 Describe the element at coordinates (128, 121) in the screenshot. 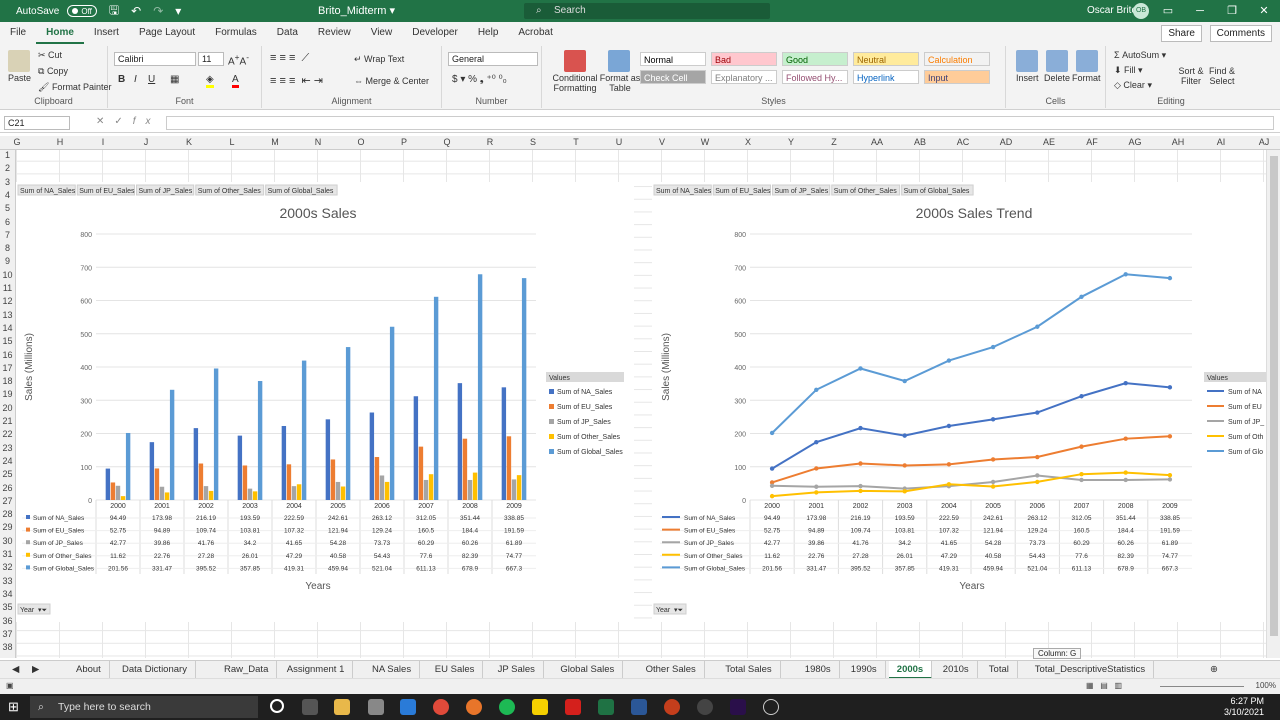

I see `formula-buttons: ✕✓fx` at that location.